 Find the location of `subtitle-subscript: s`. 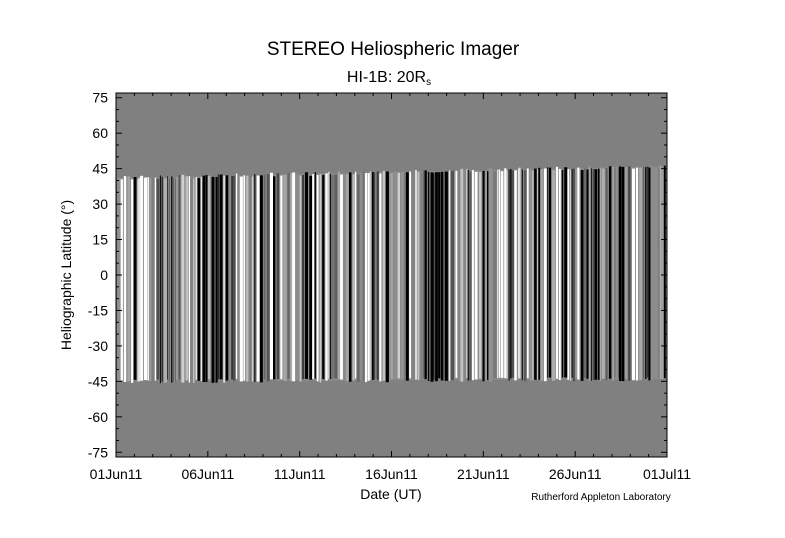

subtitle-subscript: s is located at coordinates (428, 82).